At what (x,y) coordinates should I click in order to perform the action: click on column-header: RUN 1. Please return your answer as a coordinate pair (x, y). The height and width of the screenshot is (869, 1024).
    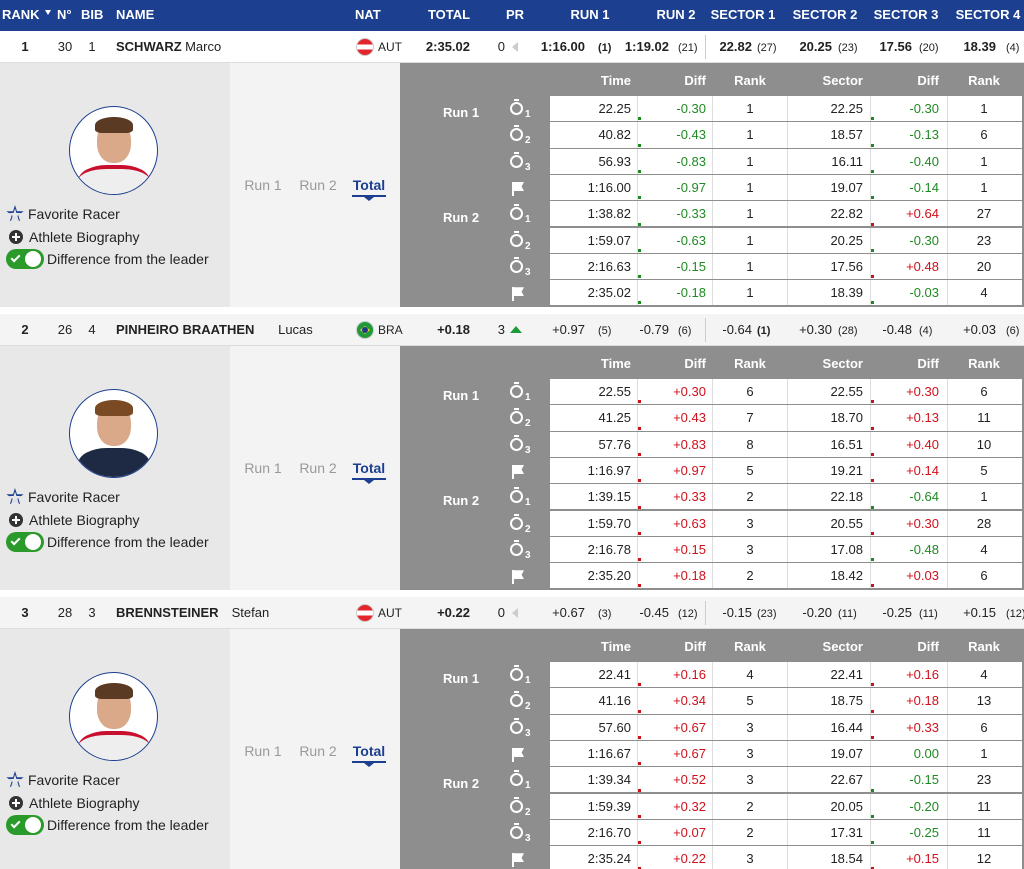
    Looking at the image, I should click on (590, 14).